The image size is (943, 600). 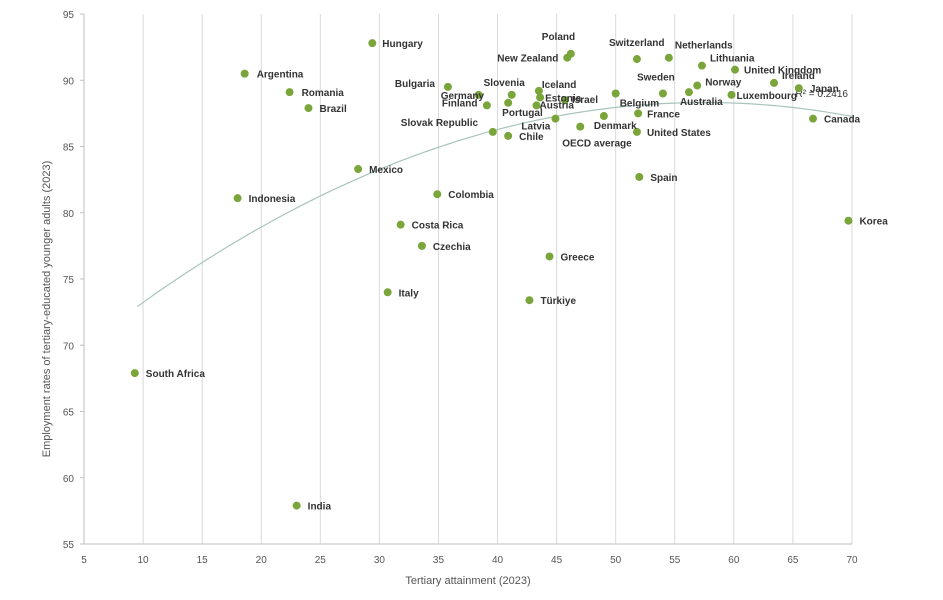 I want to click on y-tick-label: 70, so click(x=69, y=346).